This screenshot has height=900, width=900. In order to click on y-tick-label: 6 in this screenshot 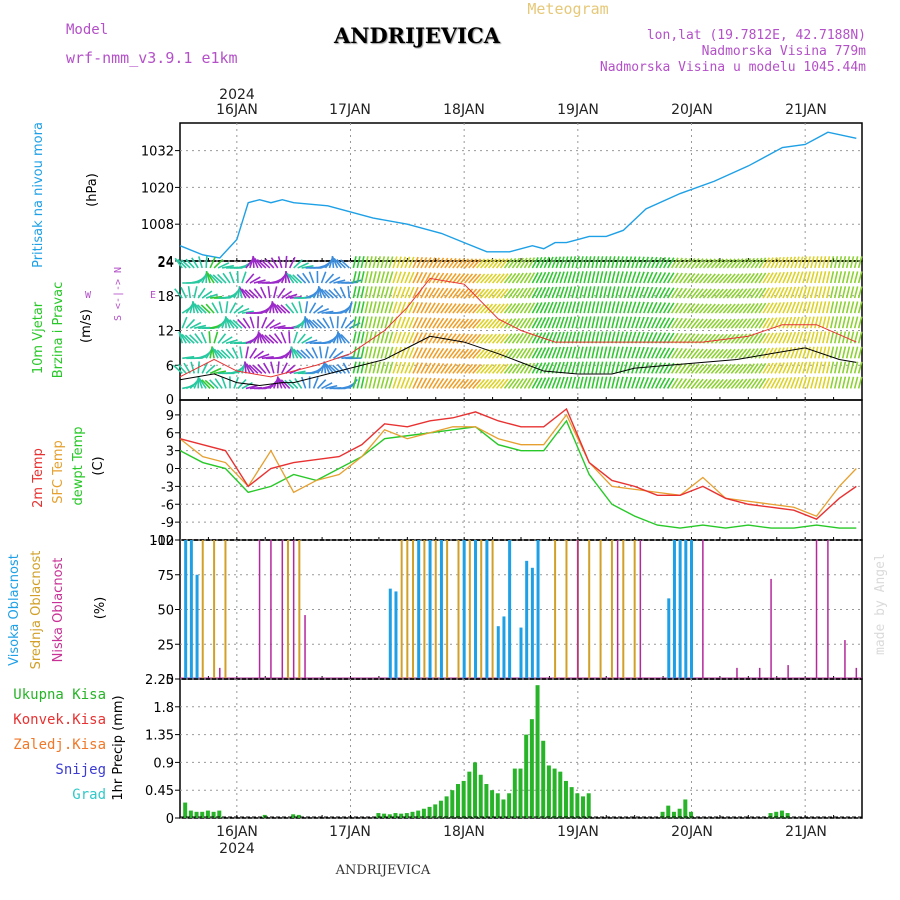, I will do `click(170, 434)`.